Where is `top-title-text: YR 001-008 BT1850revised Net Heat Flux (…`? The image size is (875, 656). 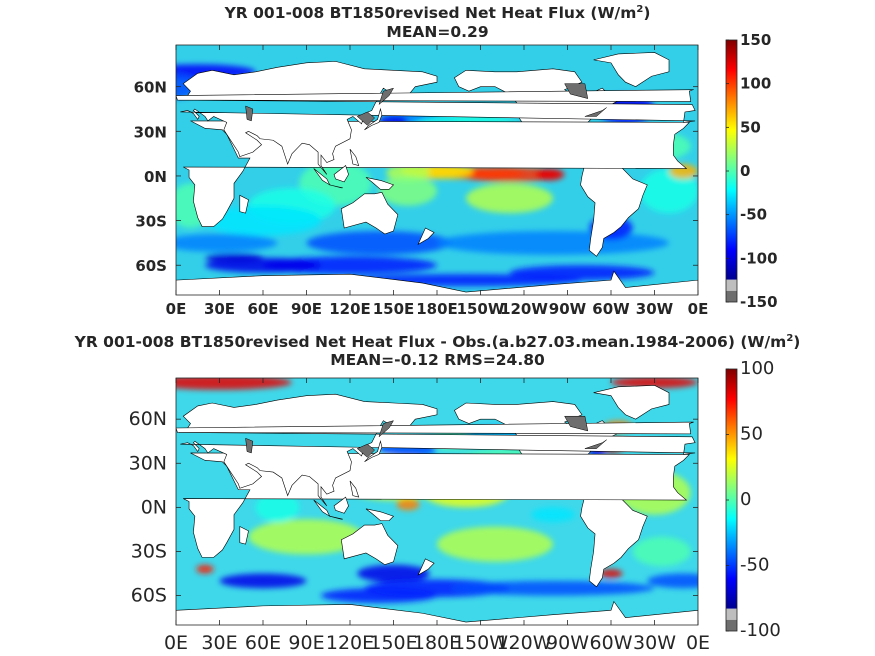
top-title-text: YR 001-008 BT1850revised Net Heat Flux (… is located at coordinates (430, 13).